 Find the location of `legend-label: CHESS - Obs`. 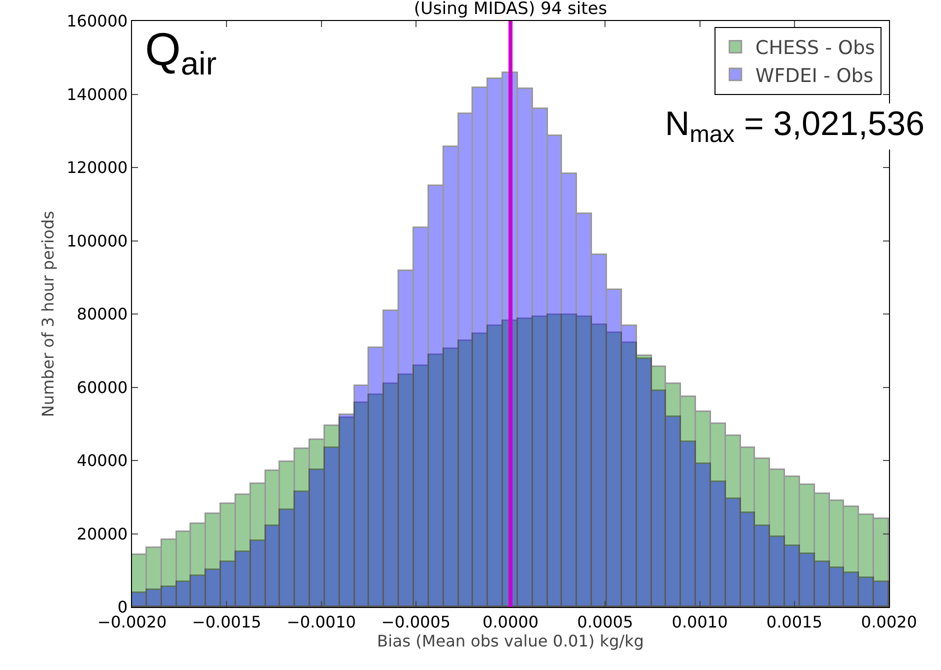

legend-label: CHESS - Obs is located at coordinates (815, 48).